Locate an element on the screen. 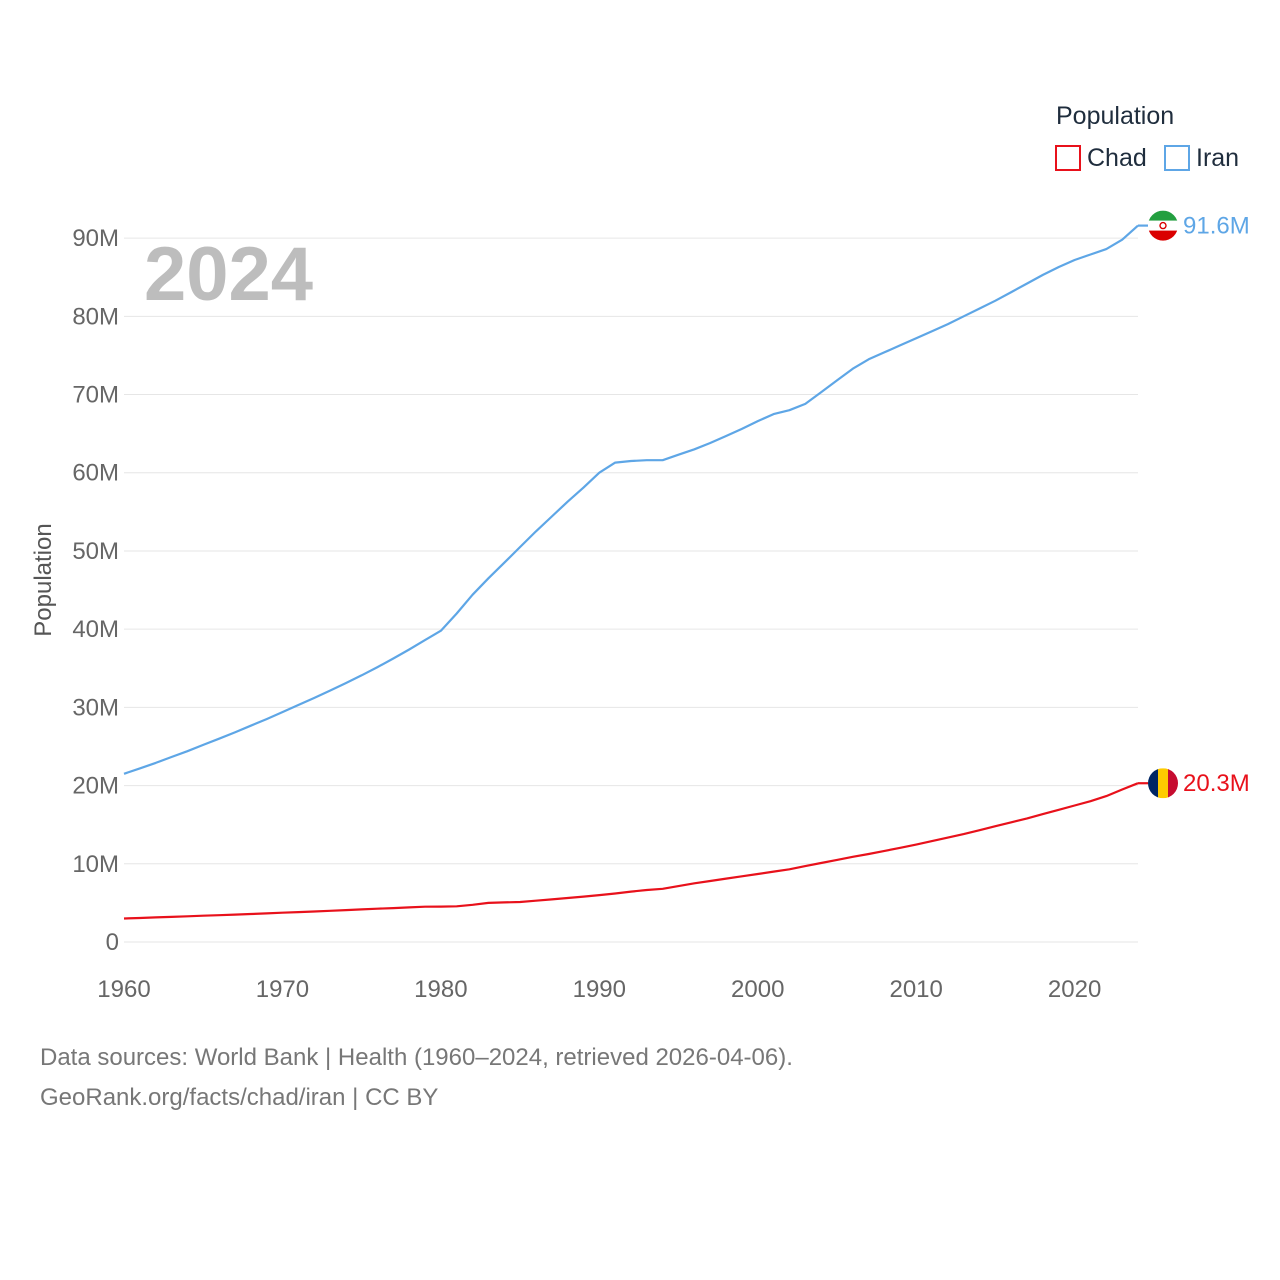  end-value-label-chad: 20.3M is located at coordinates (1216, 783).